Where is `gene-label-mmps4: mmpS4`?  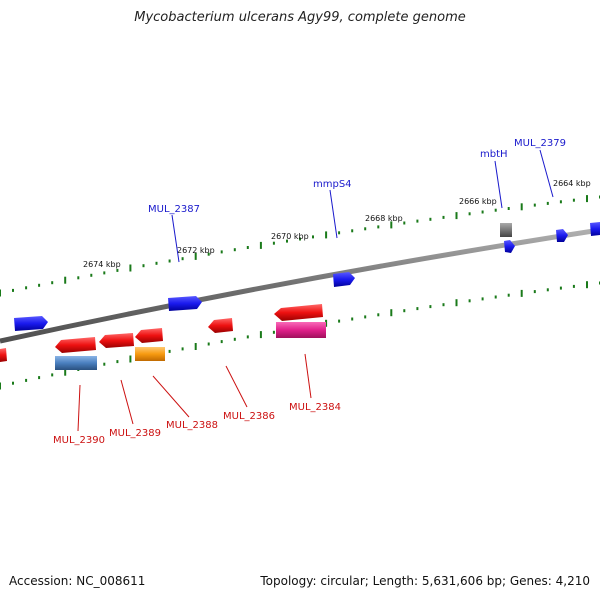
gene-label-mmps4: mmpS4 is located at coordinates (332, 184).